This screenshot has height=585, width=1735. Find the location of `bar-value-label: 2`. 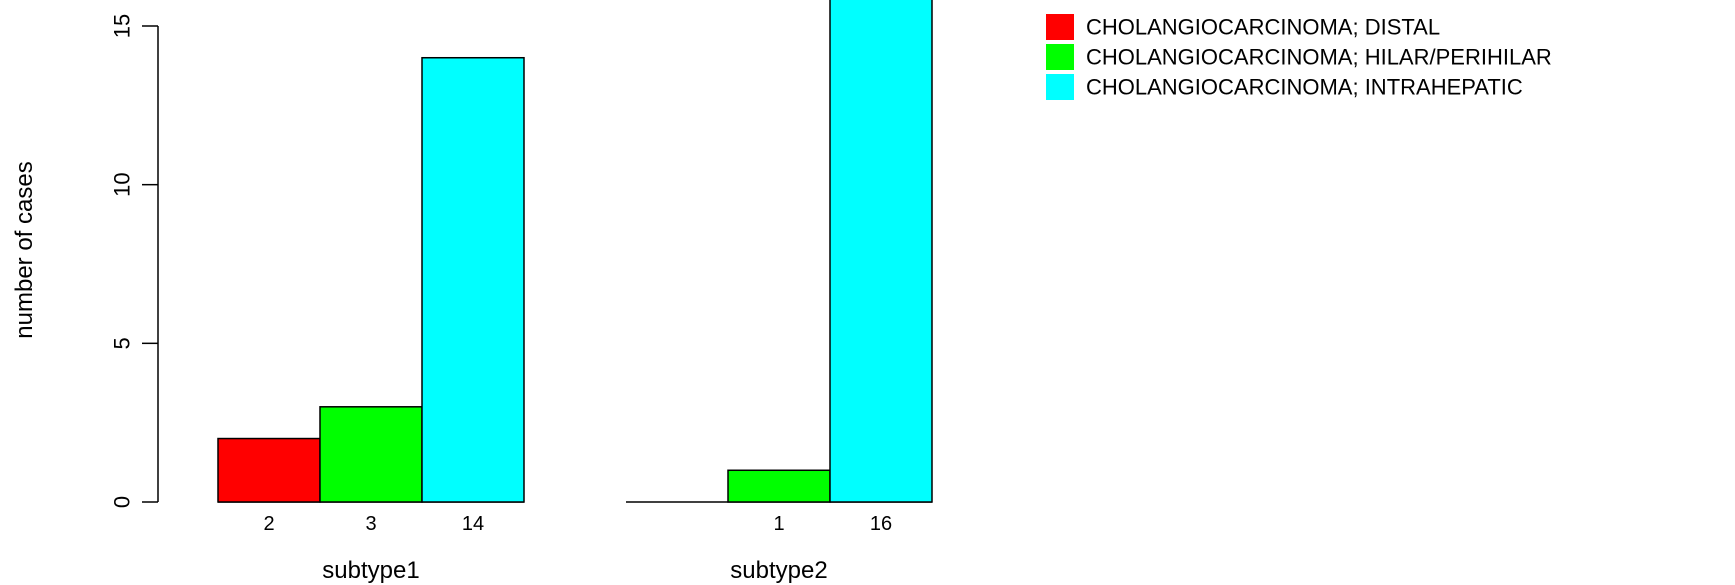

bar-value-label: 2 is located at coordinates (268, 524).